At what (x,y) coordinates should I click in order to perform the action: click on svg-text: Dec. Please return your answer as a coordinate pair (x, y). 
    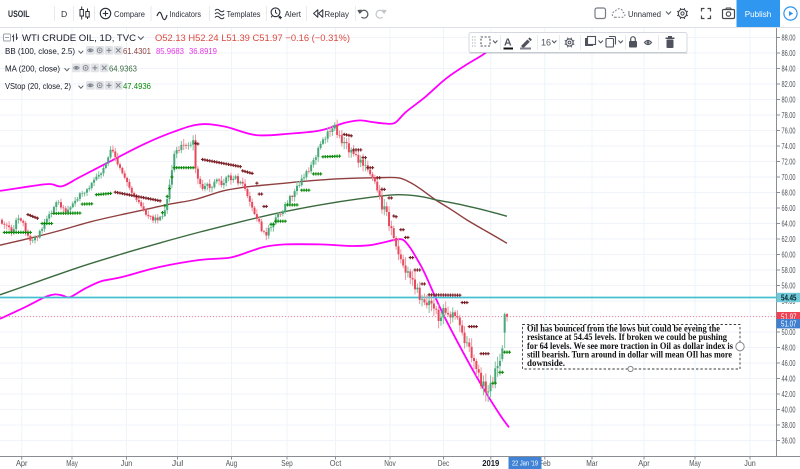
    Looking at the image, I should click on (444, 463).